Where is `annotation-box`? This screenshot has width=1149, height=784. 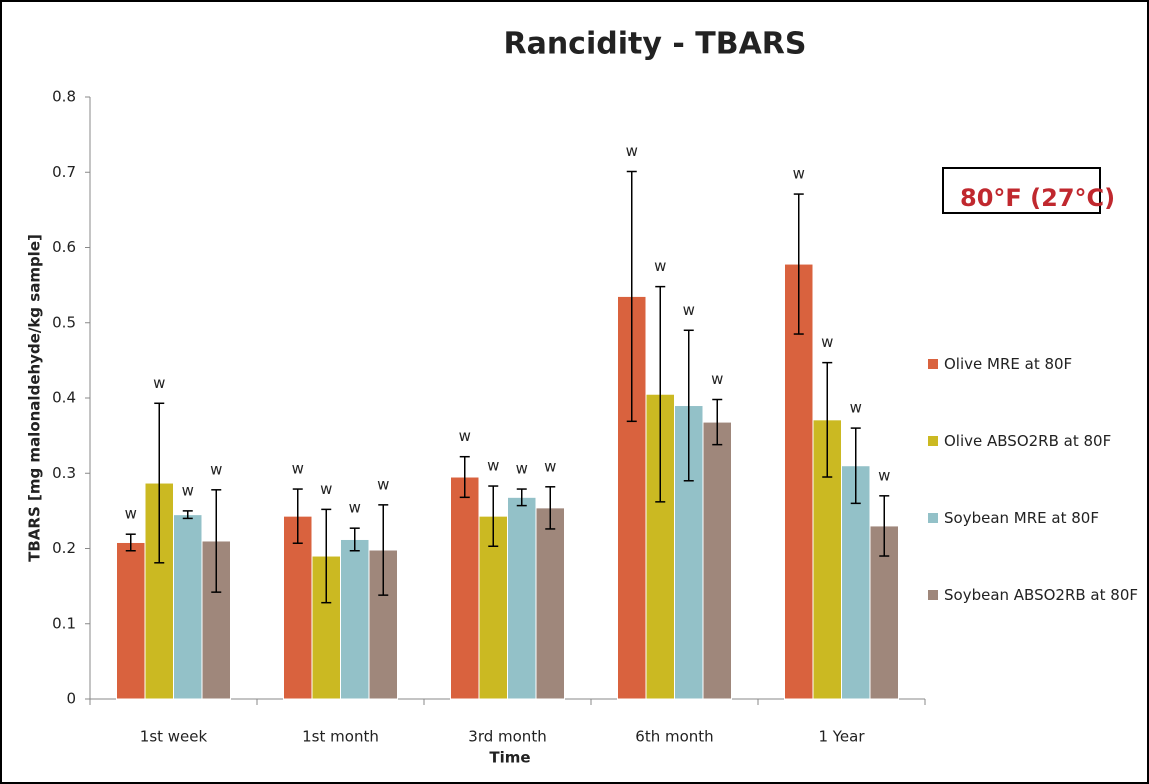
annotation-box is located at coordinates (1021, 190).